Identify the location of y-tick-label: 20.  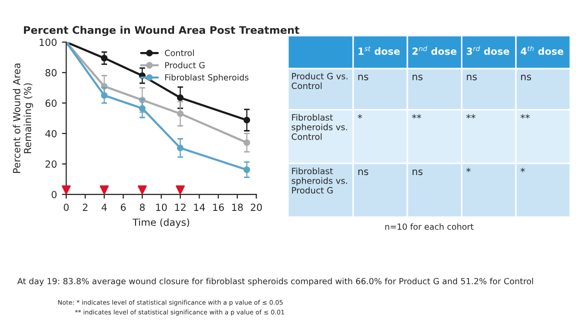
(51, 164).